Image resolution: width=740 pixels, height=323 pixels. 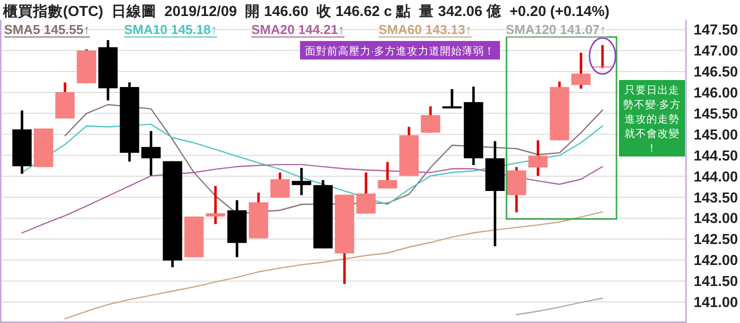 I want to click on annotation: 只要日出走勢不變·多方進攻的走勢就不會改變！, so click(x=652, y=118).